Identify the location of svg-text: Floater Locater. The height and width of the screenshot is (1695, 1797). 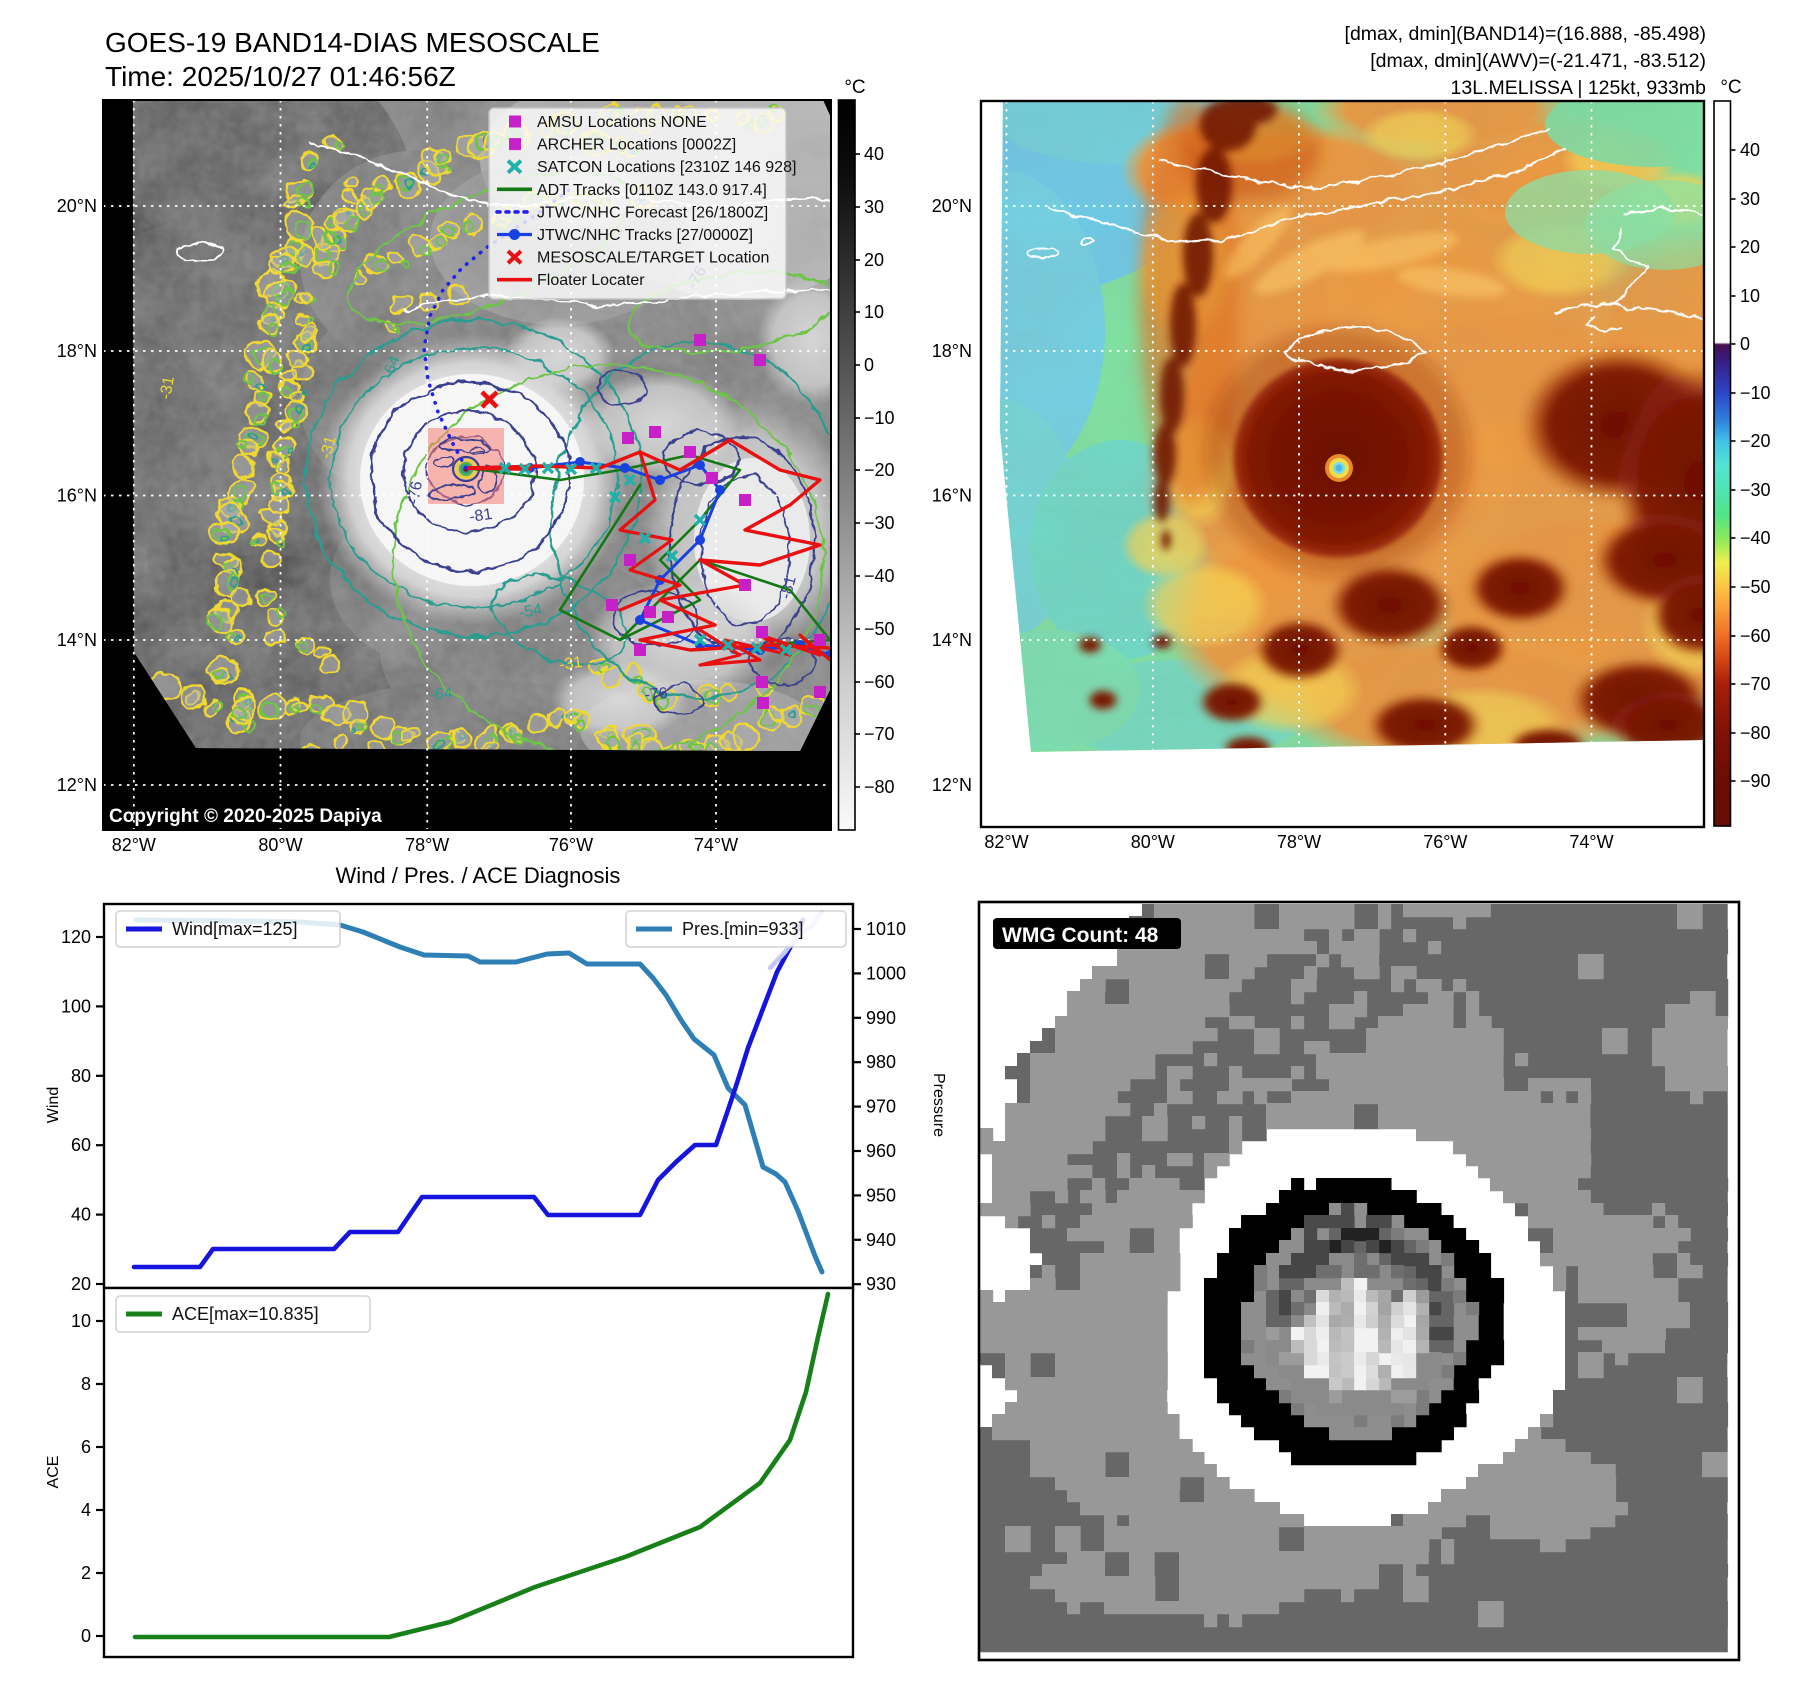
(591, 280).